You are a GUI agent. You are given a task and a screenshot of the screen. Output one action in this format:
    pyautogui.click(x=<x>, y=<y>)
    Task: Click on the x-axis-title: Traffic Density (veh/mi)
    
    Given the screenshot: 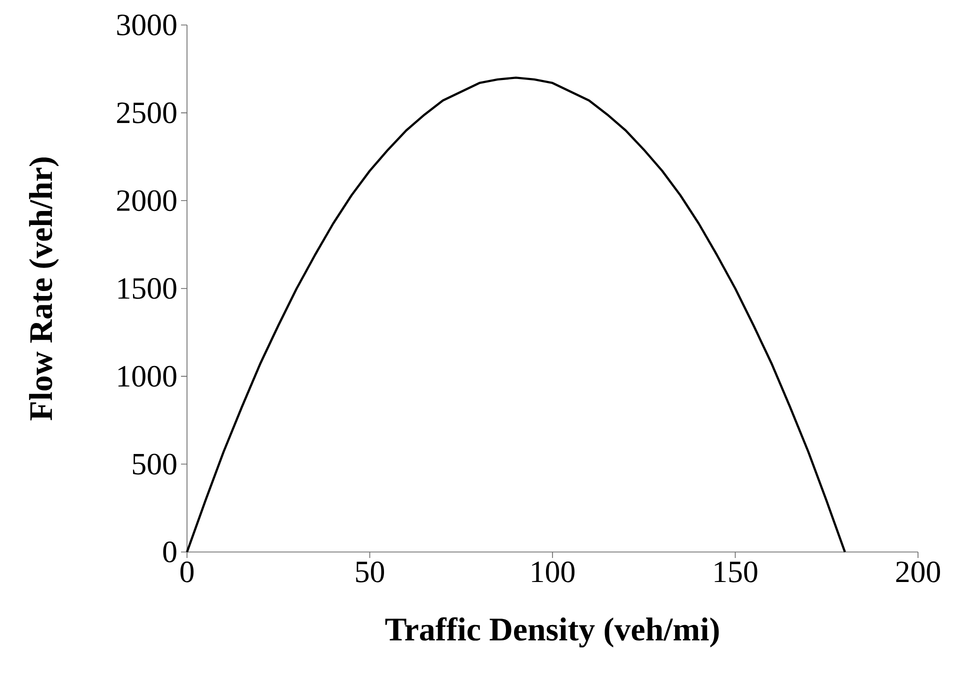 What is the action you would take?
    pyautogui.click(x=552, y=632)
    